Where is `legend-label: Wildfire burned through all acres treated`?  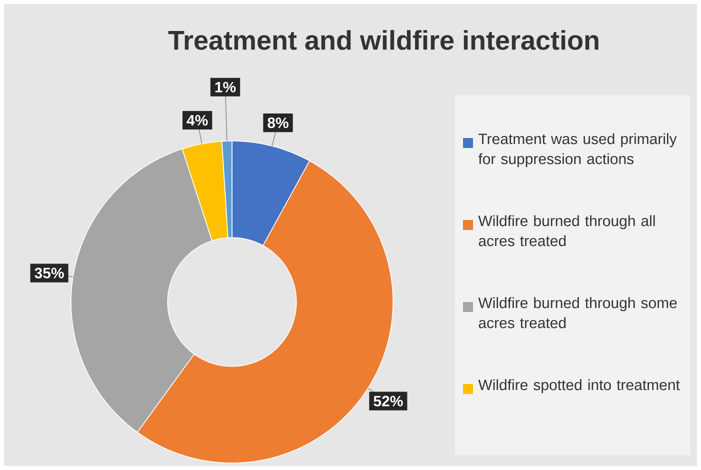
legend-label: Wildfire burned through all acres treated is located at coordinates (566, 230).